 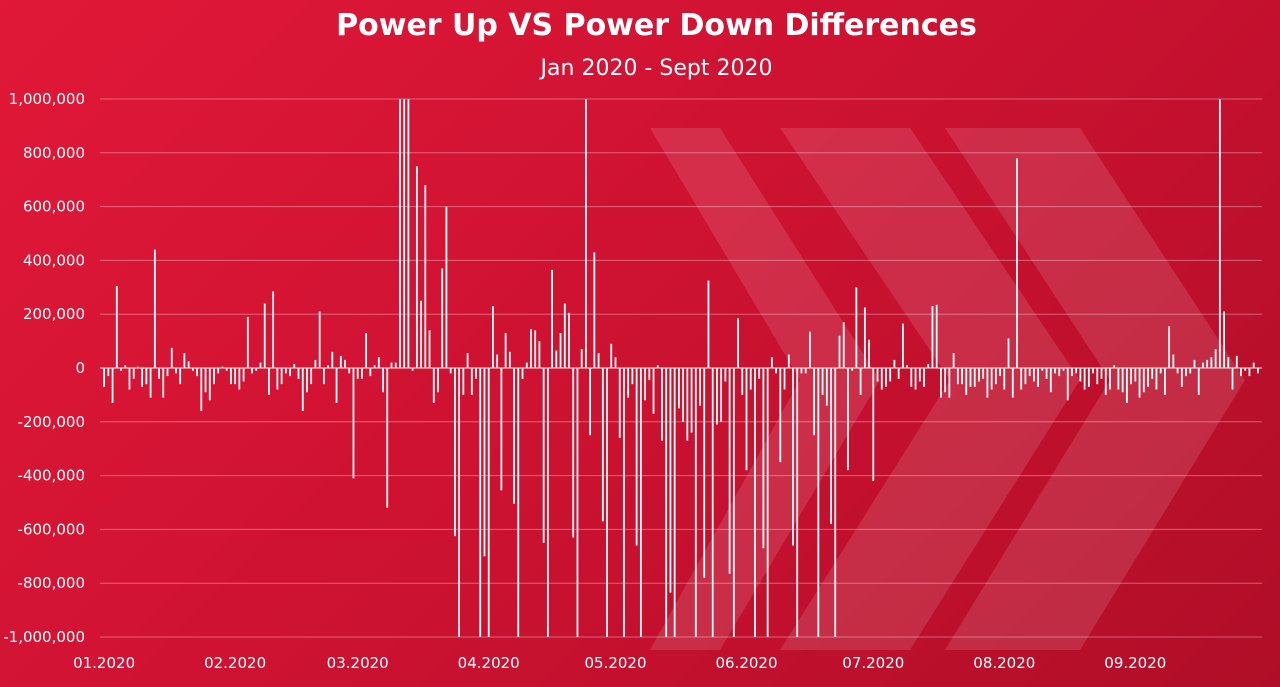 I want to click on x-tick-label: 01.2020, so click(x=104, y=663).